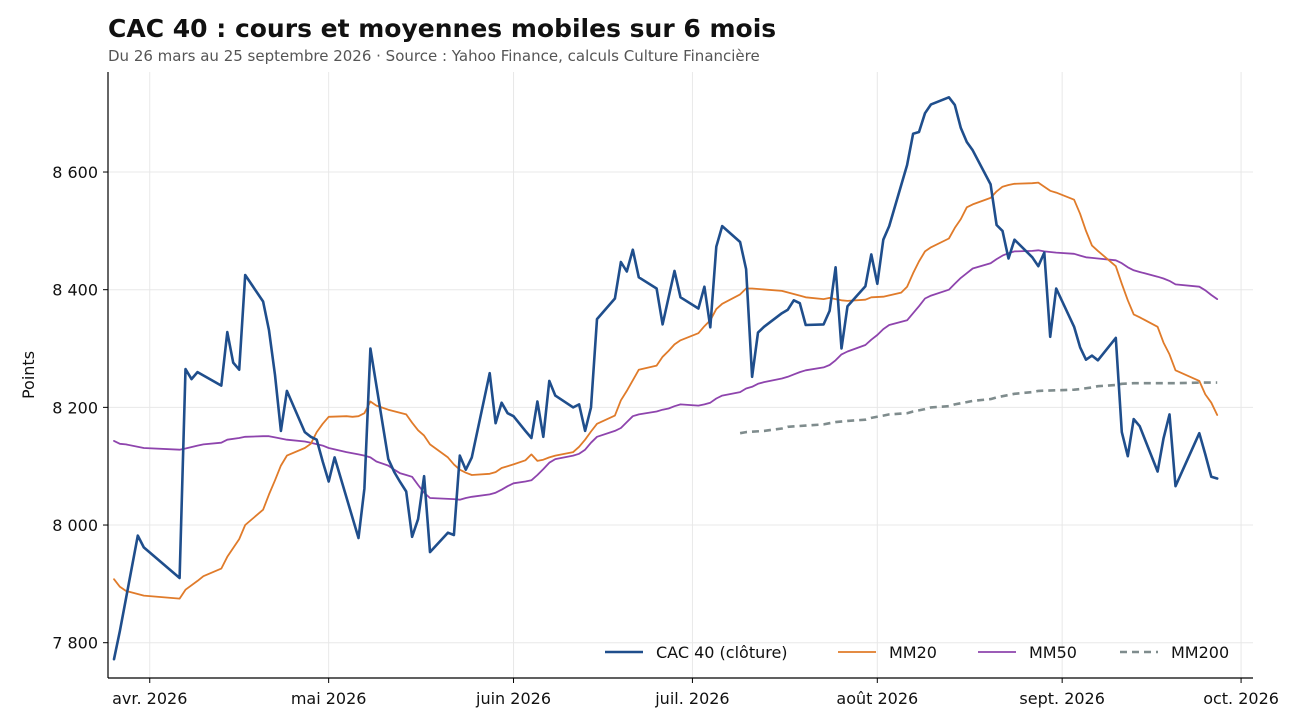  What do you see at coordinates (75, 643) in the screenshot?
I see `y-tick-label: 7 800` at bounding box center [75, 643].